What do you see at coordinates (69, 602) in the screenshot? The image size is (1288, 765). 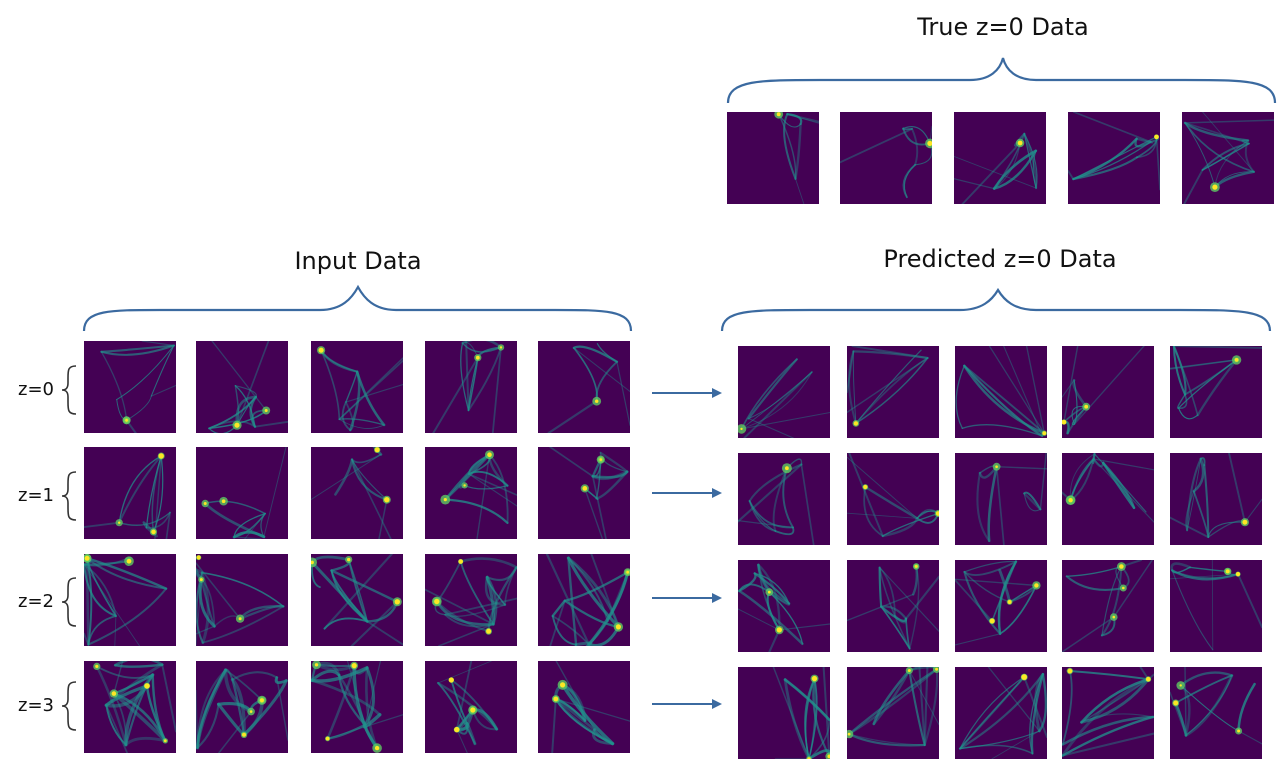 I see `row-brace-z2` at bounding box center [69, 602].